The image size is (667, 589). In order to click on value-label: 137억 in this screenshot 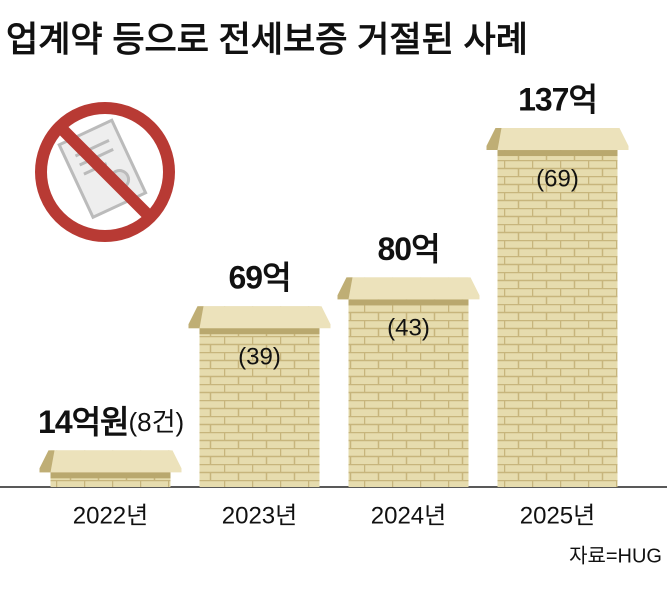, I will do `click(557, 100)`.